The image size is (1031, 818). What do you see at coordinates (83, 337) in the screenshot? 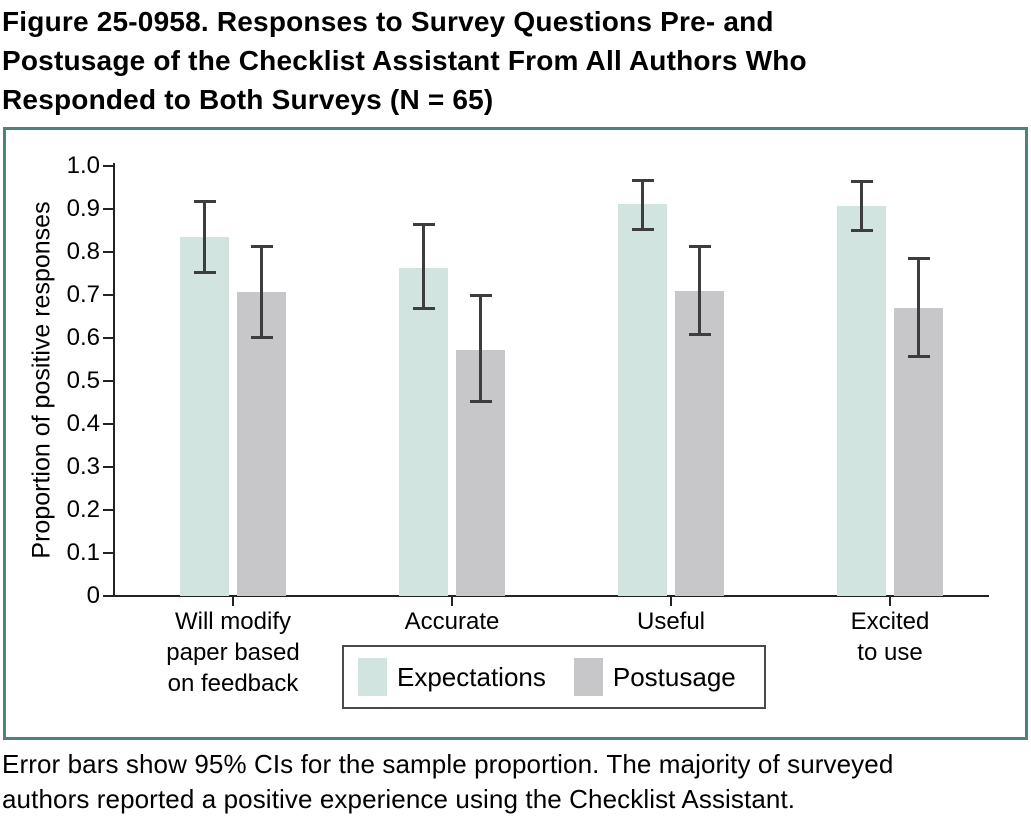
I see `y-tick-label-0.6: 0.6` at bounding box center [83, 337].